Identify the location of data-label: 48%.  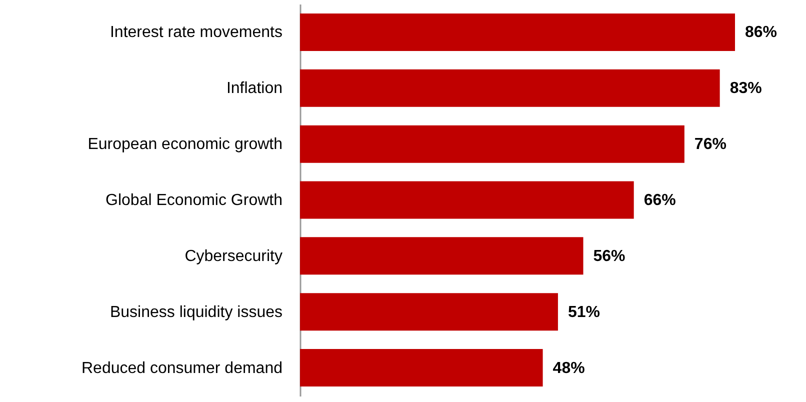
(568, 368).